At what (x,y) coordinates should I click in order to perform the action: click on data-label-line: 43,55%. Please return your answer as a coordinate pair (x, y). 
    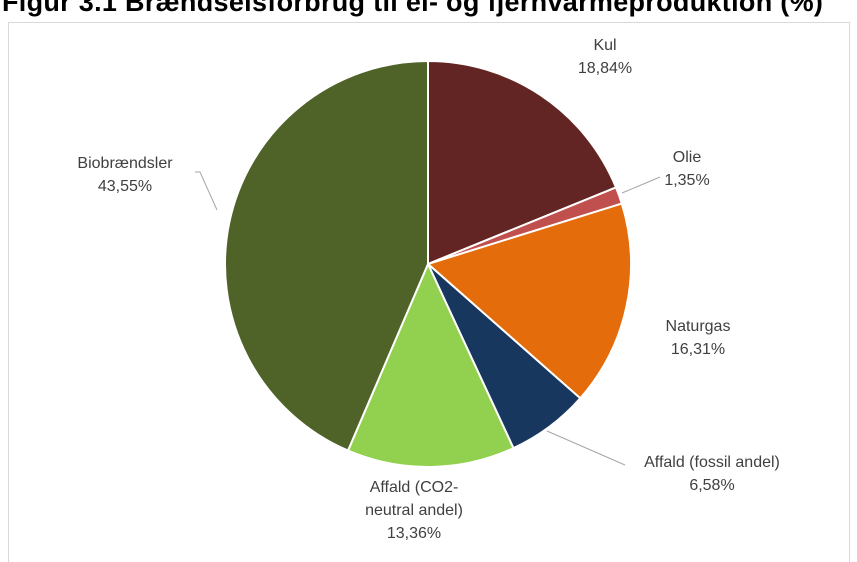
    Looking at the image, I should click on (125, 186).